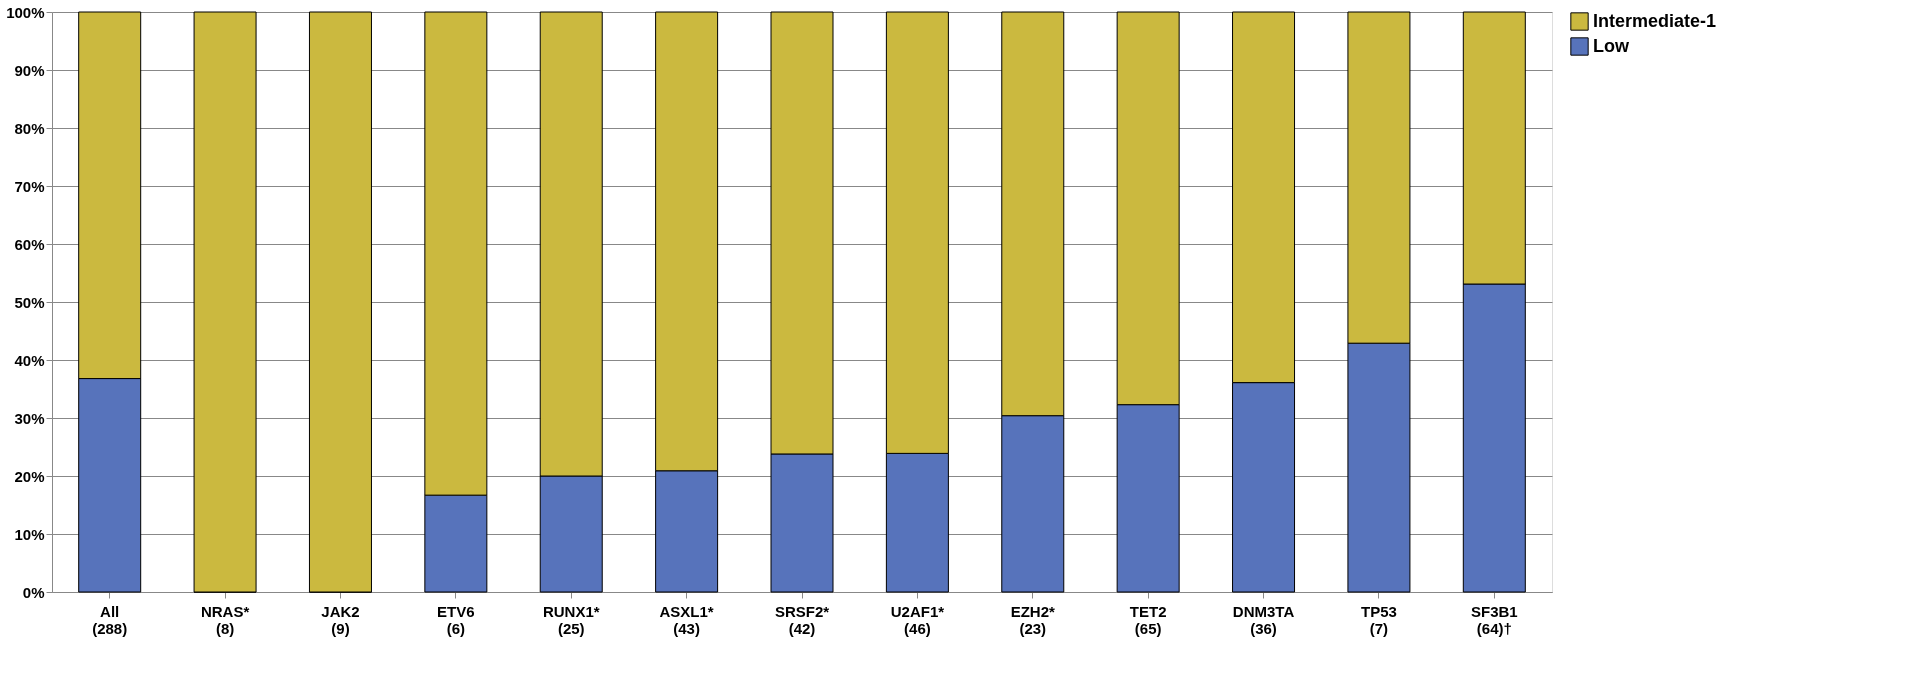  What do you see at coordinates (29, 476) in the screenshot?
I see `y-tick-label: 20%` at bounding box center [29, 476].